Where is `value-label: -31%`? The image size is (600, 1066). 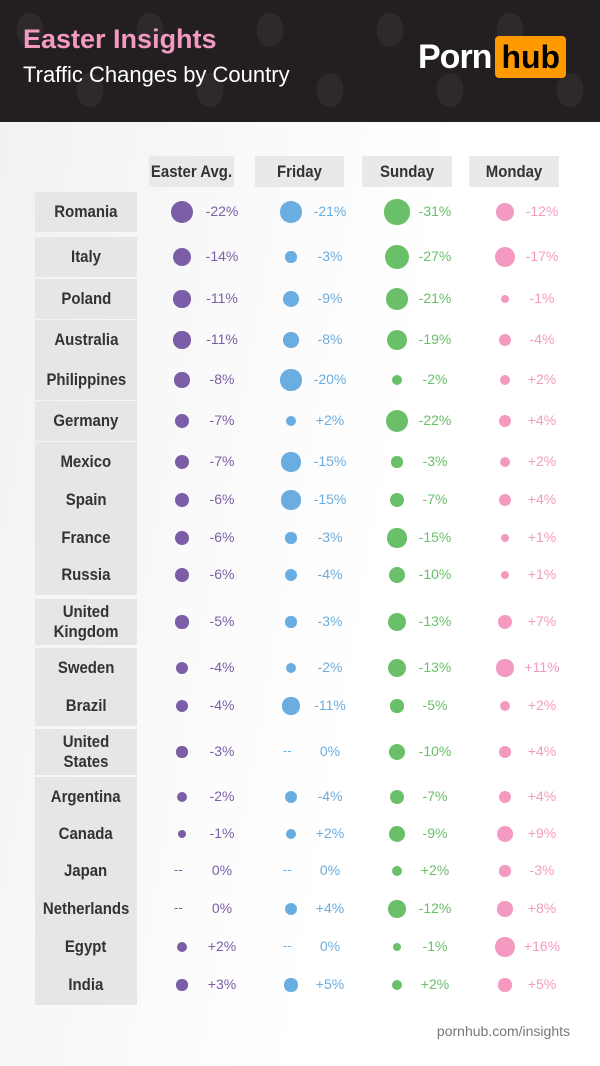 value-label: -31% is located at coordinates (435, 211).